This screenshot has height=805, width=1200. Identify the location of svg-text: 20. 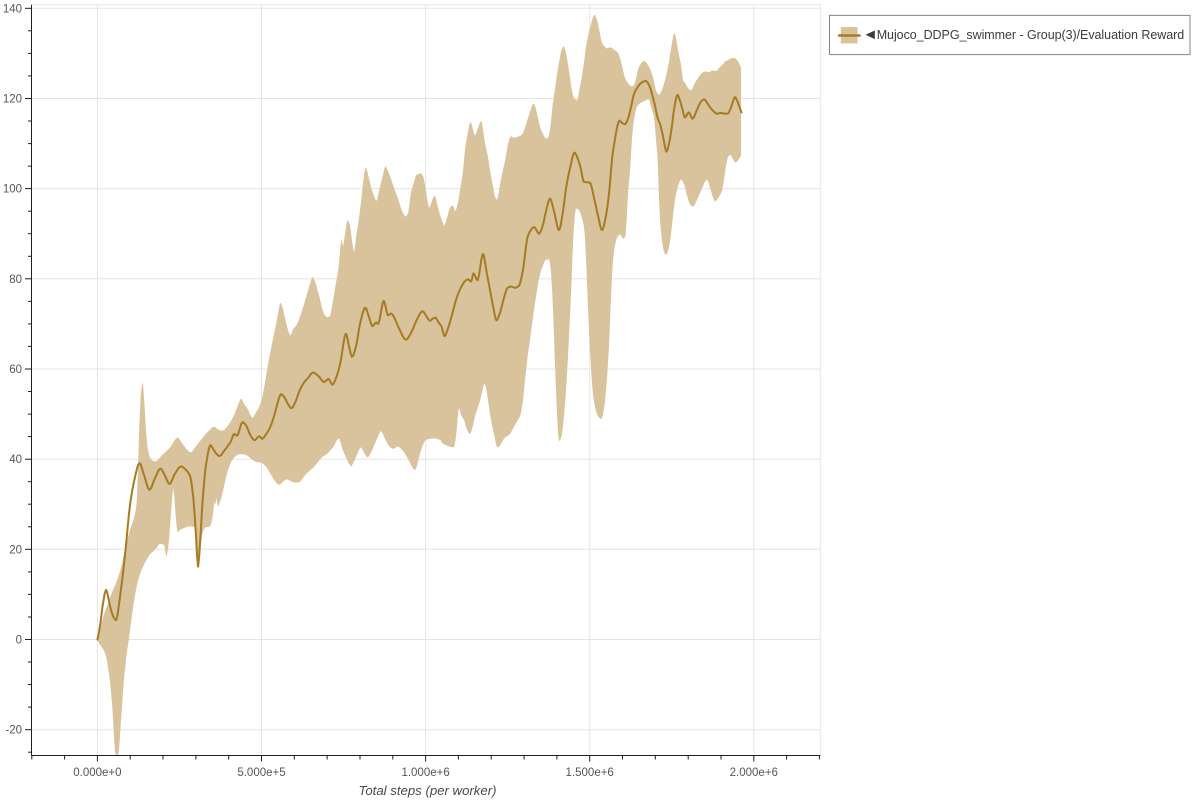
(15, 550).